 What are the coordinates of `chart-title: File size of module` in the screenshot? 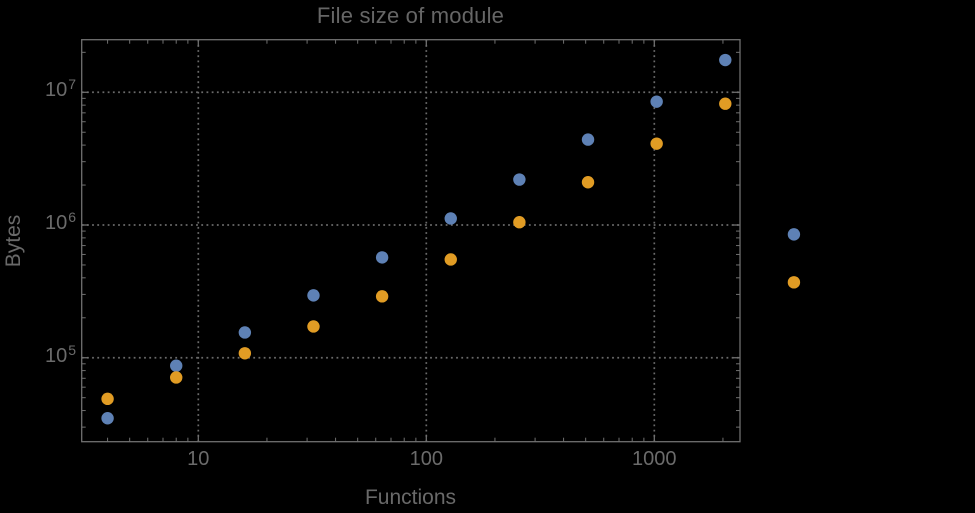 It's located at (410, 15).